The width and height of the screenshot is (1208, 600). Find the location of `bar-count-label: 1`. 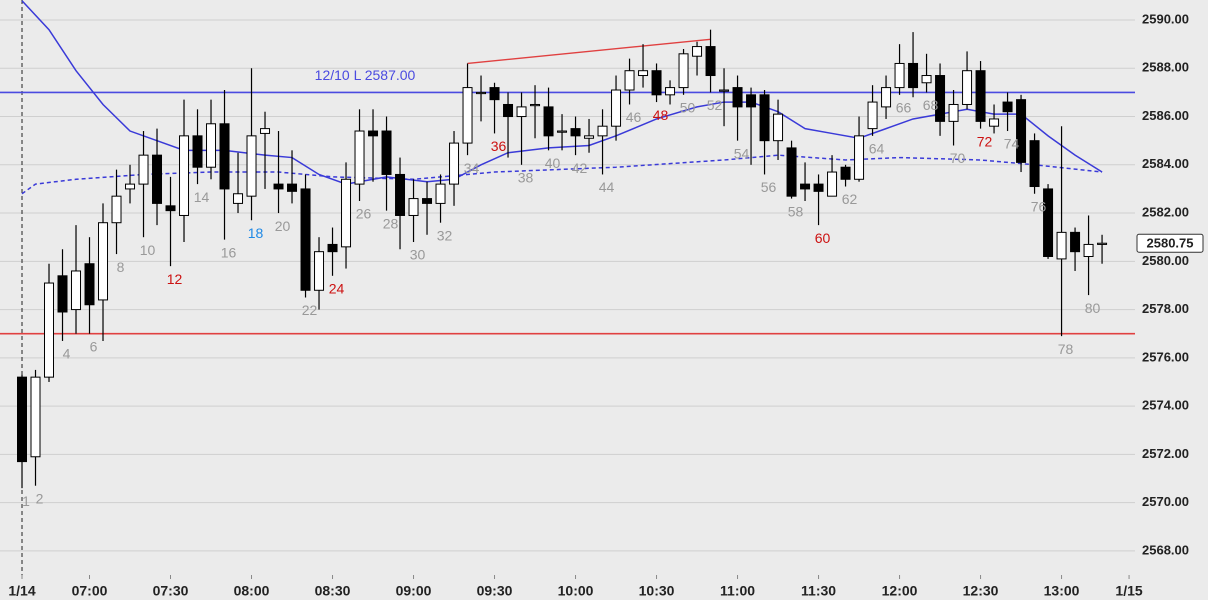

bar-count-label: 1 is located at coordinates (26, 501).